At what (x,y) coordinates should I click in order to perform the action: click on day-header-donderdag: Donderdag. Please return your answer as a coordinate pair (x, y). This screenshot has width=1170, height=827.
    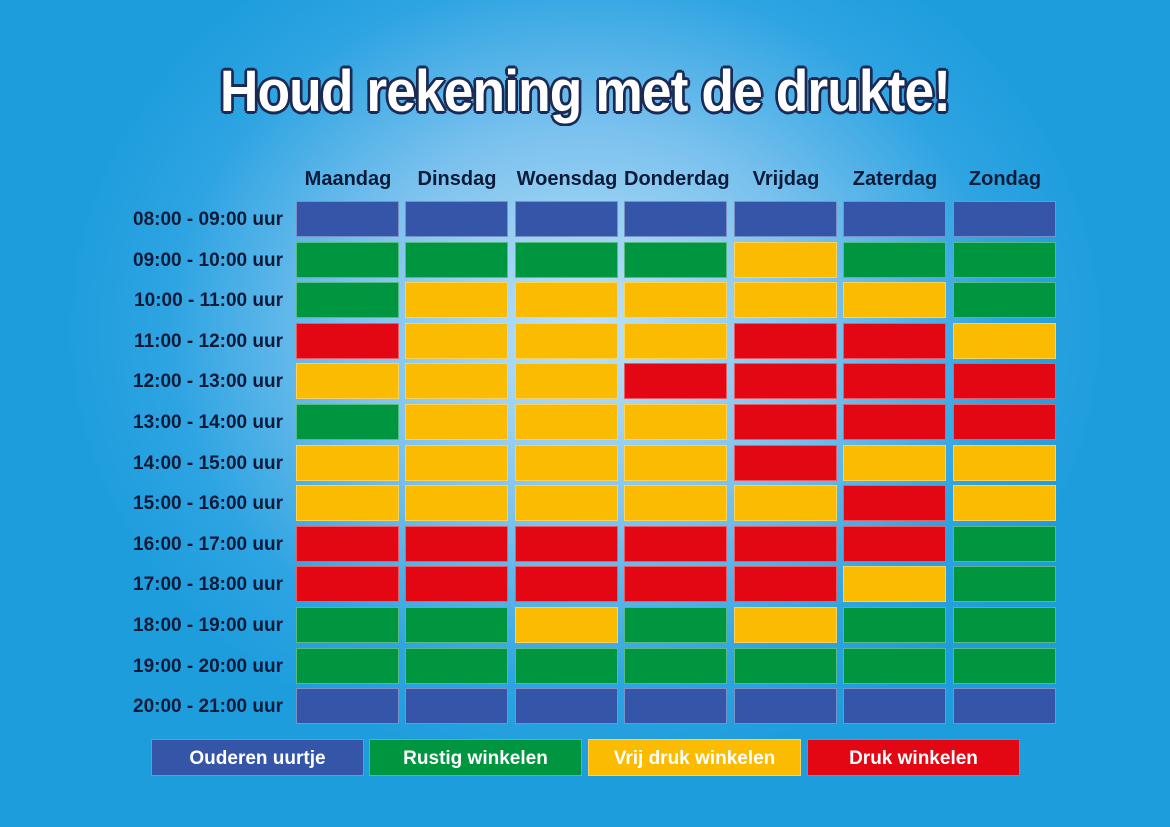
    Looking at the image, I should click on (677, 179).